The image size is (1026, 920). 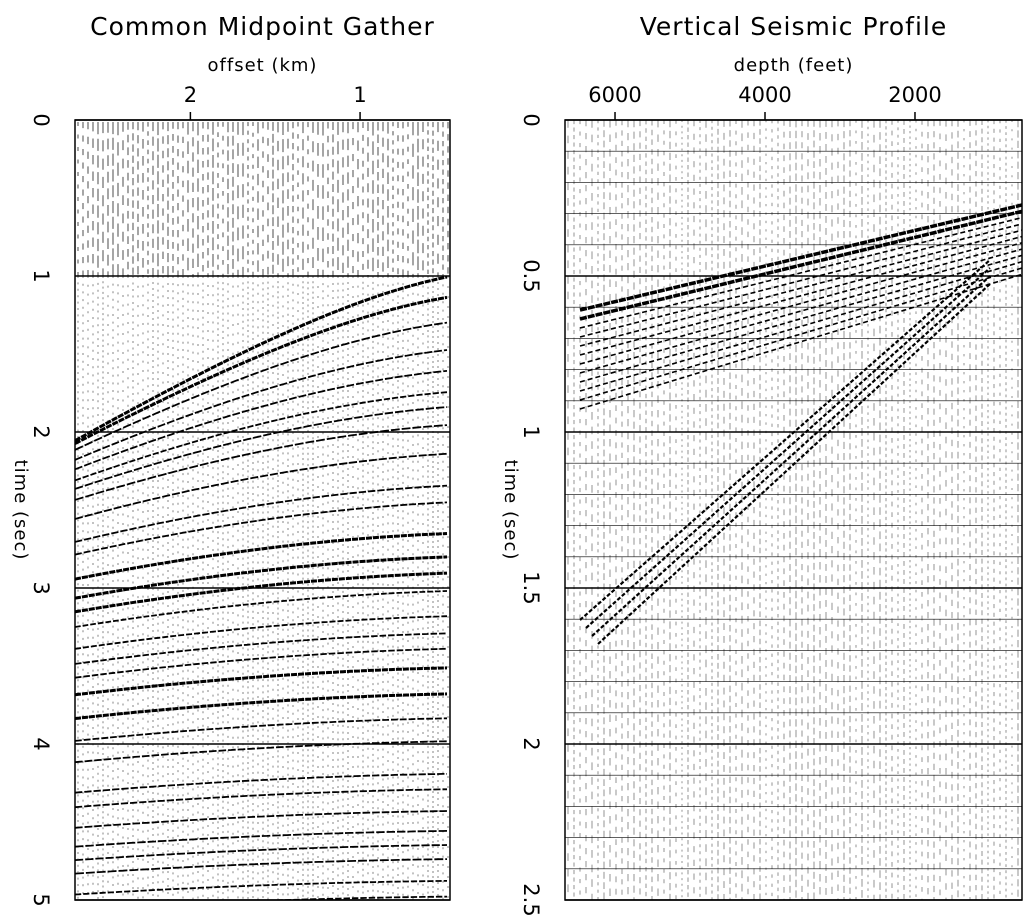 What do you see at coordinates (764, 95) in the screenshot?
I see `x-tick-label: 4000` at bounding box center [764, 95].